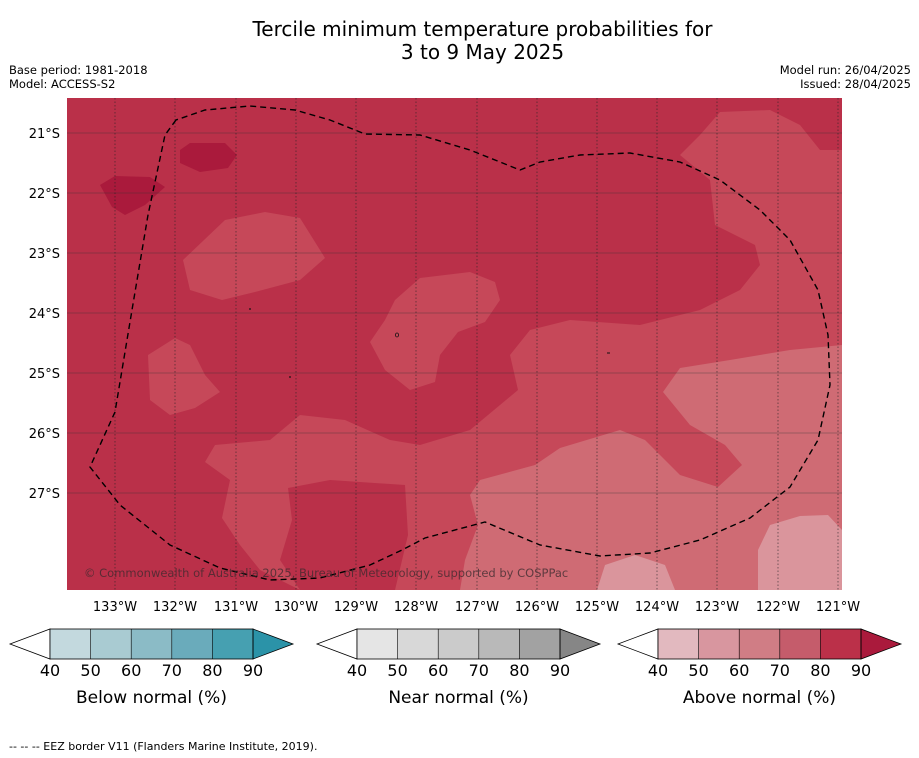  I want to click on lon-label: 132°W, so click(175, 607).